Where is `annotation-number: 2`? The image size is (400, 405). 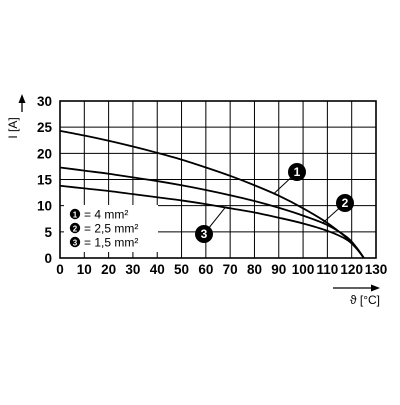
annotation-number: 2 is located at coordinates (345, 203).